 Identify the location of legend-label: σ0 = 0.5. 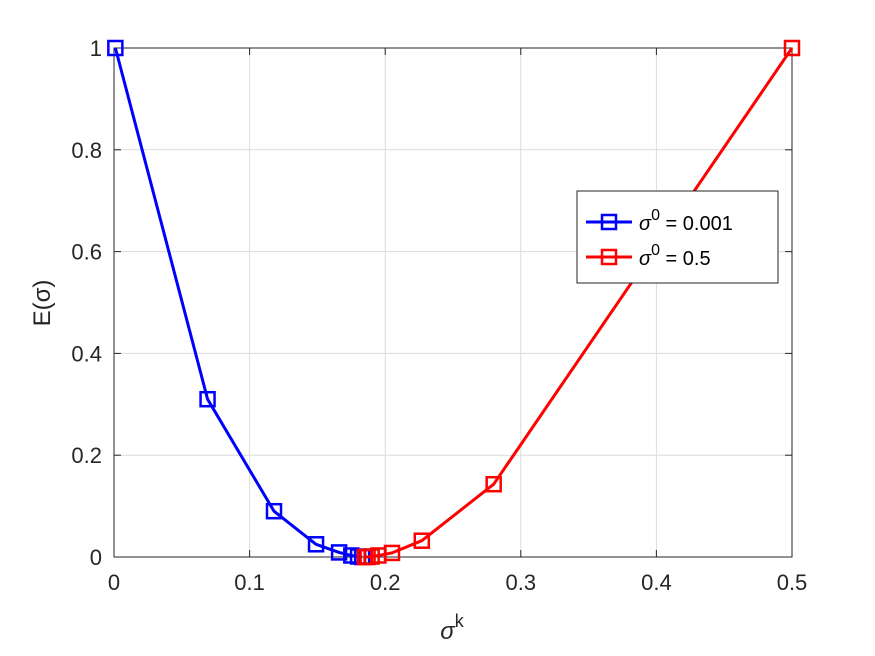
(675, 256).